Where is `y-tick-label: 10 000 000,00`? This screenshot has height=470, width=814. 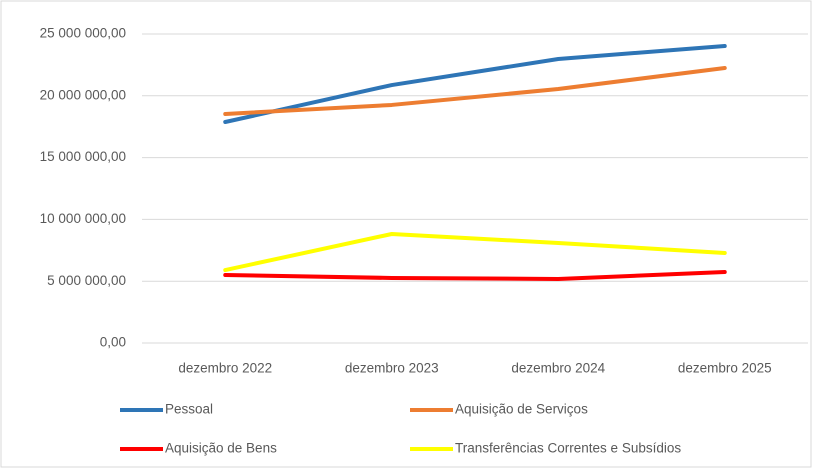 y-tick-label: 10 000 000,00 is located at coordinates (83, 218).